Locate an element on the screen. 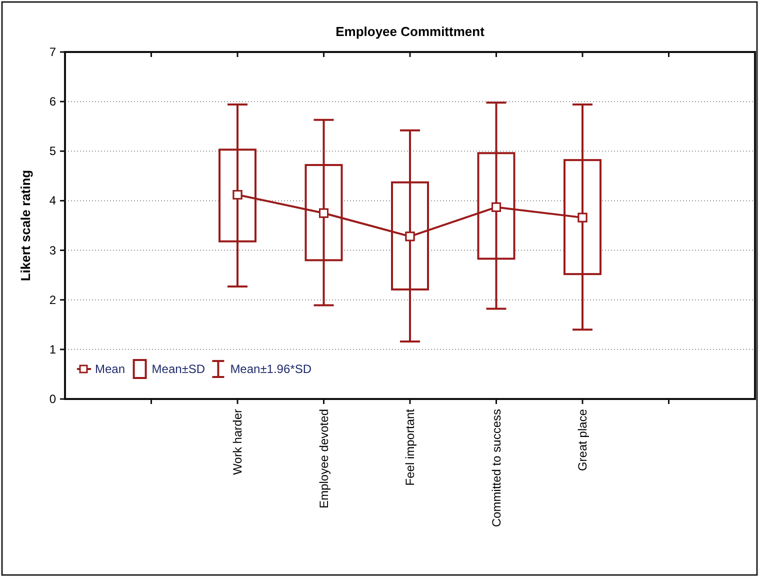 This screenshot has height=577, width=759. y-tick-label: 6 is located at coordinates (52, 101).